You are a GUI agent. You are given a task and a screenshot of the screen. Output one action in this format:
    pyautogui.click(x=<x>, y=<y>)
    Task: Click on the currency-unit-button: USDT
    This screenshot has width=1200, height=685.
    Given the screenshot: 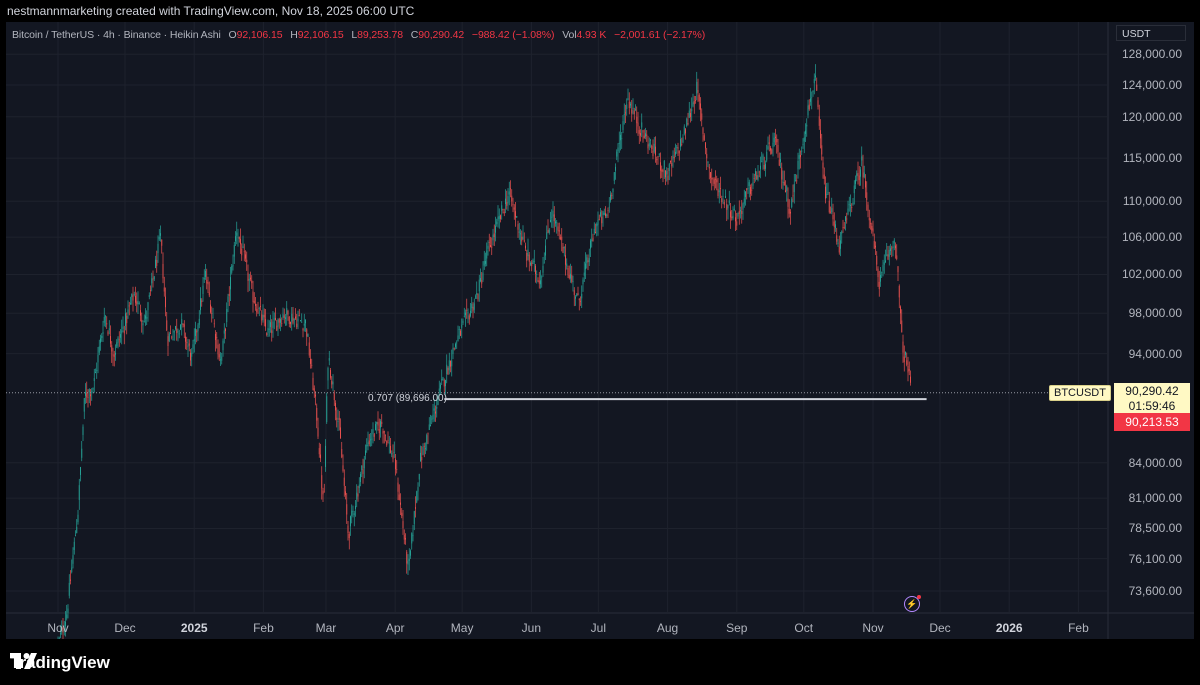 What is the action you would take?
    pyautogui.click(x=1151, y=33)
    